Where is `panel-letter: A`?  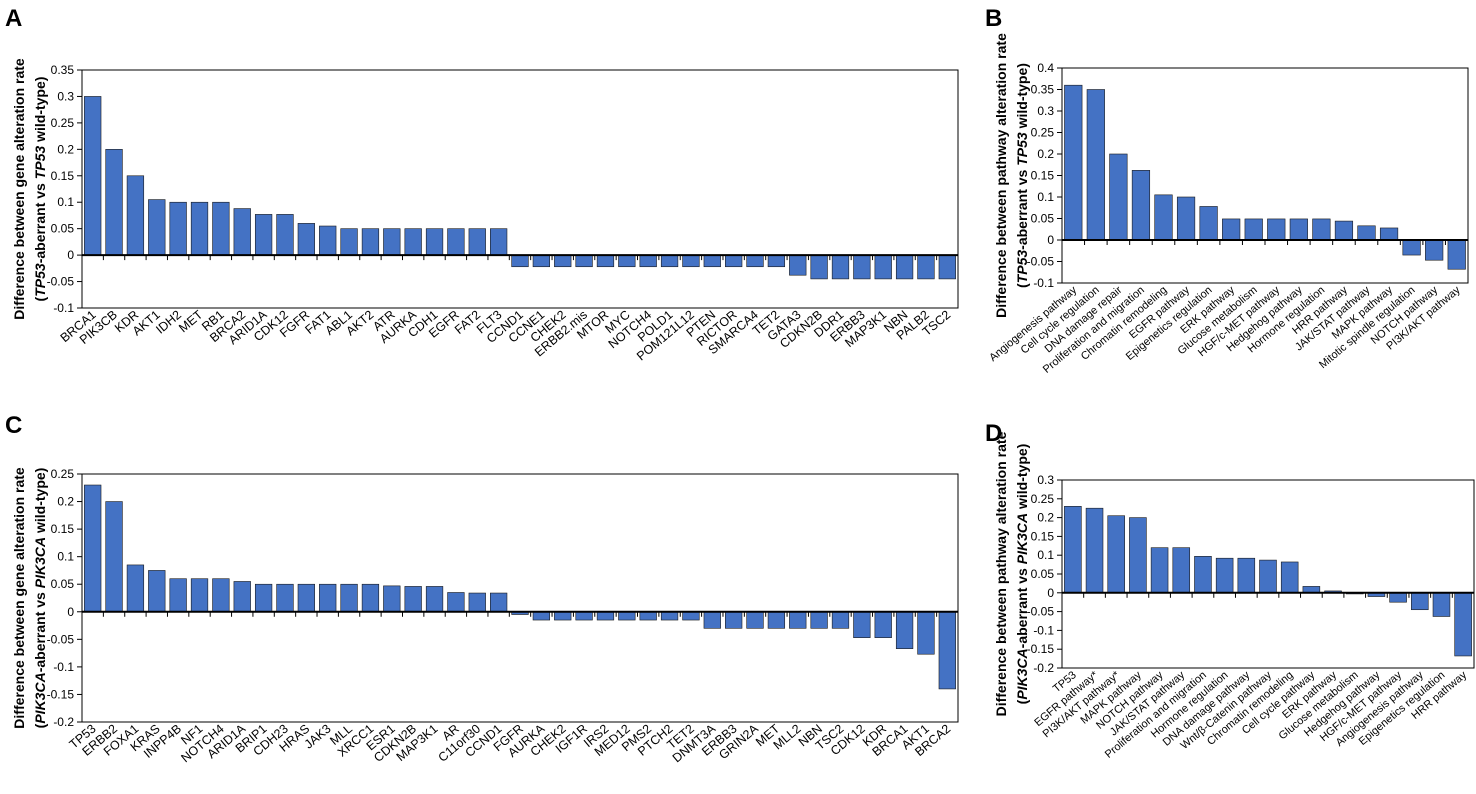
panel-letter: A is located at coordinates (13, 18).